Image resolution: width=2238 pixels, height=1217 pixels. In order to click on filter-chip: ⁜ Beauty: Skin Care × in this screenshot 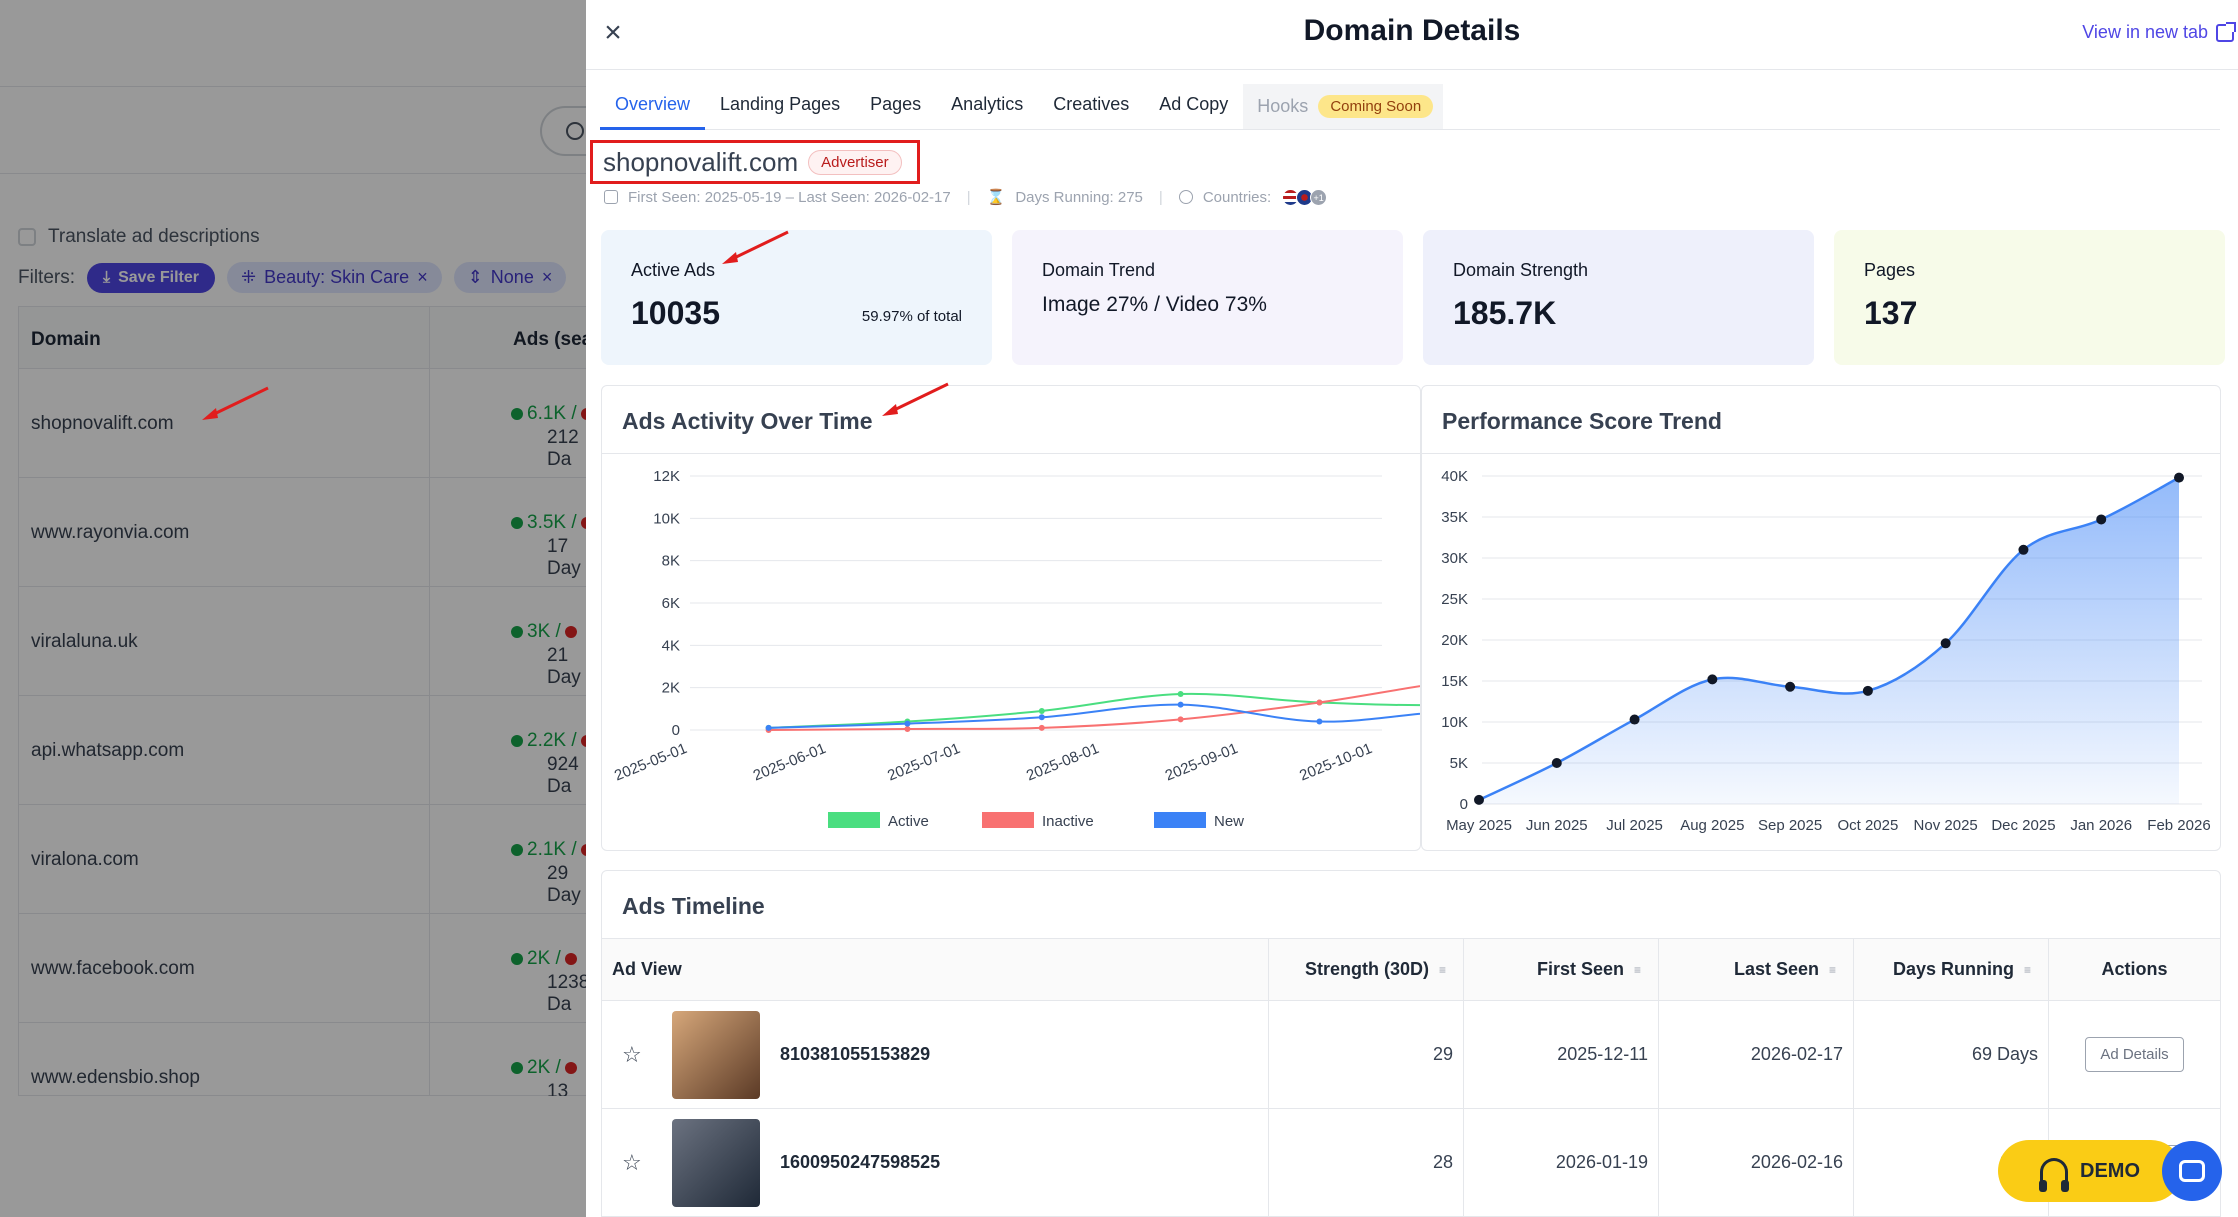, I will do `click(334, 277)`.